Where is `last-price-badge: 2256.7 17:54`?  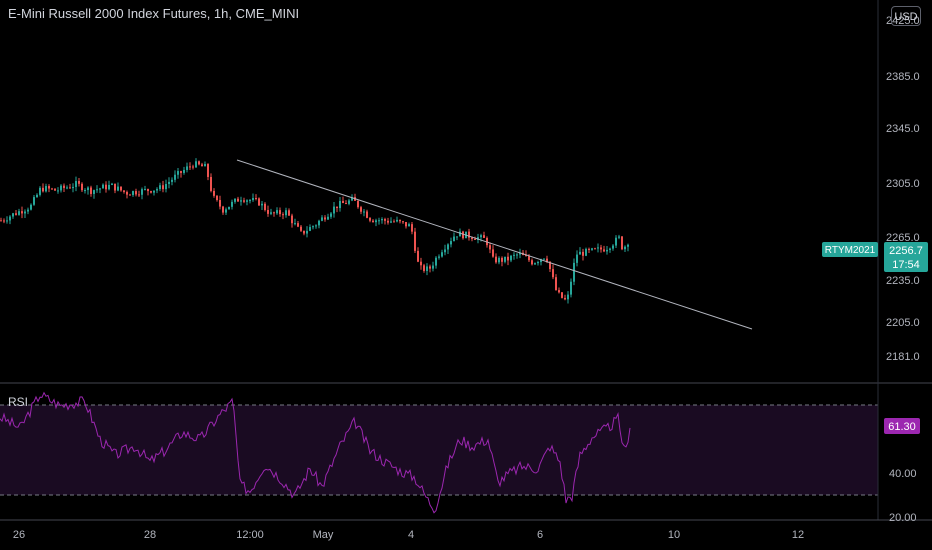 last-price-badge: 2256.7 17:54 is located at coordinates (906, 257).